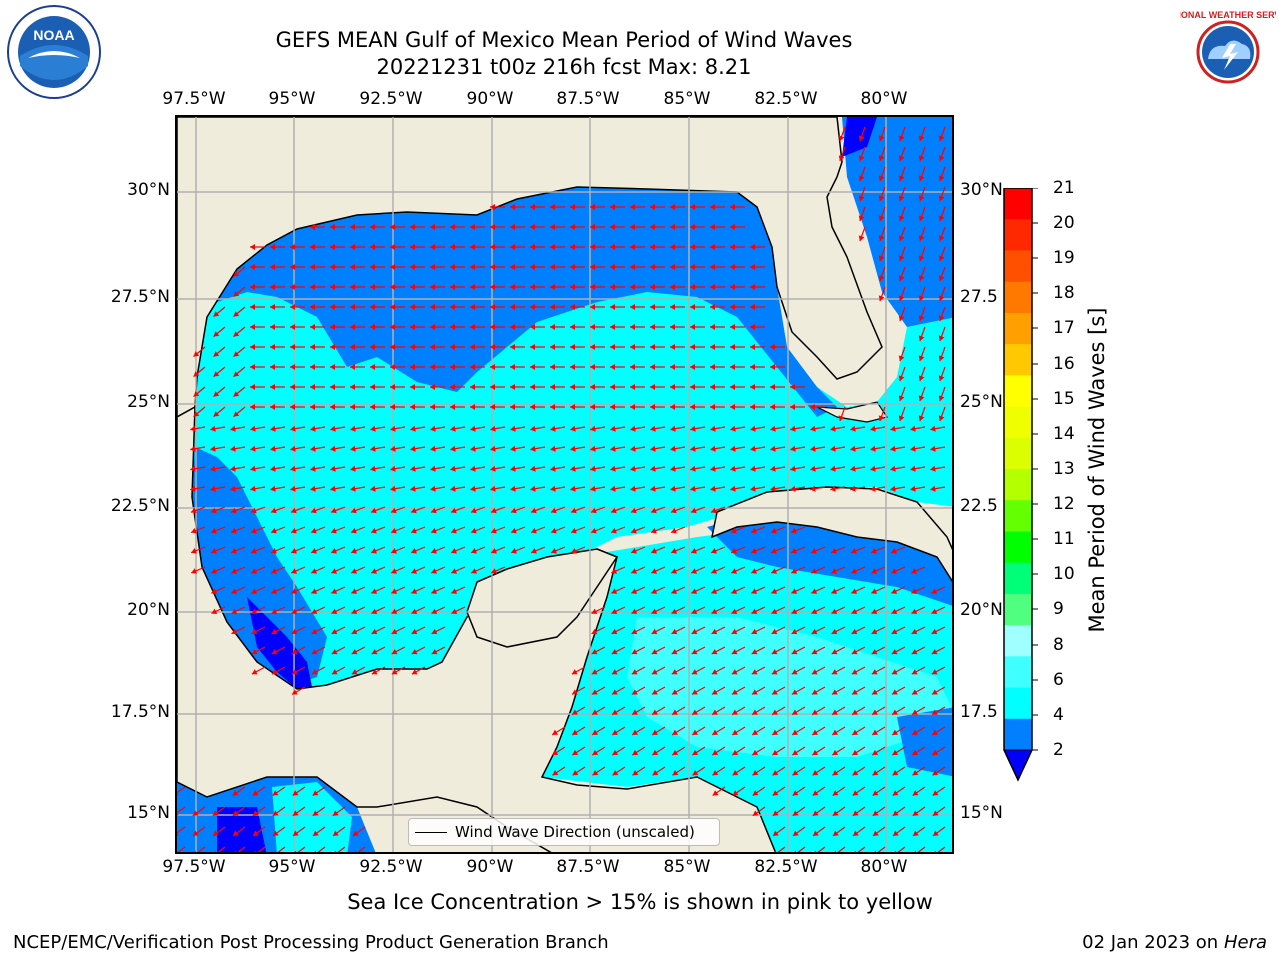 The width and height of the screenshot is (1280, 960). Describe the element at coordinates (1018, 765) in the screenshot. I see `colorbar-underflow-triangle` at that location.